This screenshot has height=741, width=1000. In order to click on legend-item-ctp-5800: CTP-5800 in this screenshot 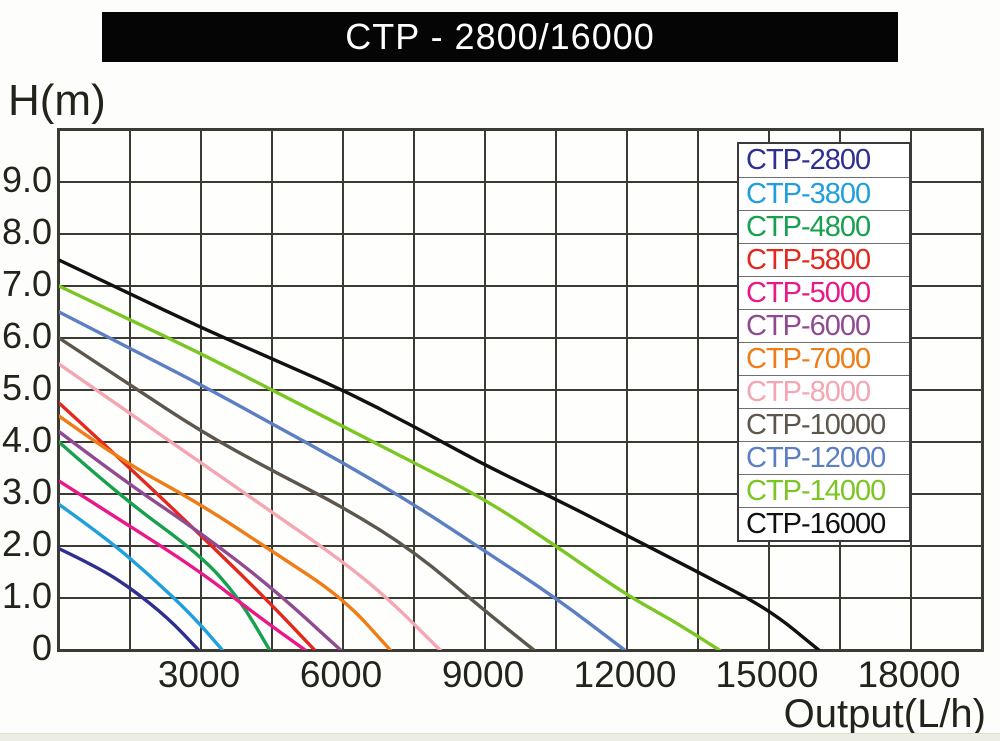, I will do `click(824, 259)`.